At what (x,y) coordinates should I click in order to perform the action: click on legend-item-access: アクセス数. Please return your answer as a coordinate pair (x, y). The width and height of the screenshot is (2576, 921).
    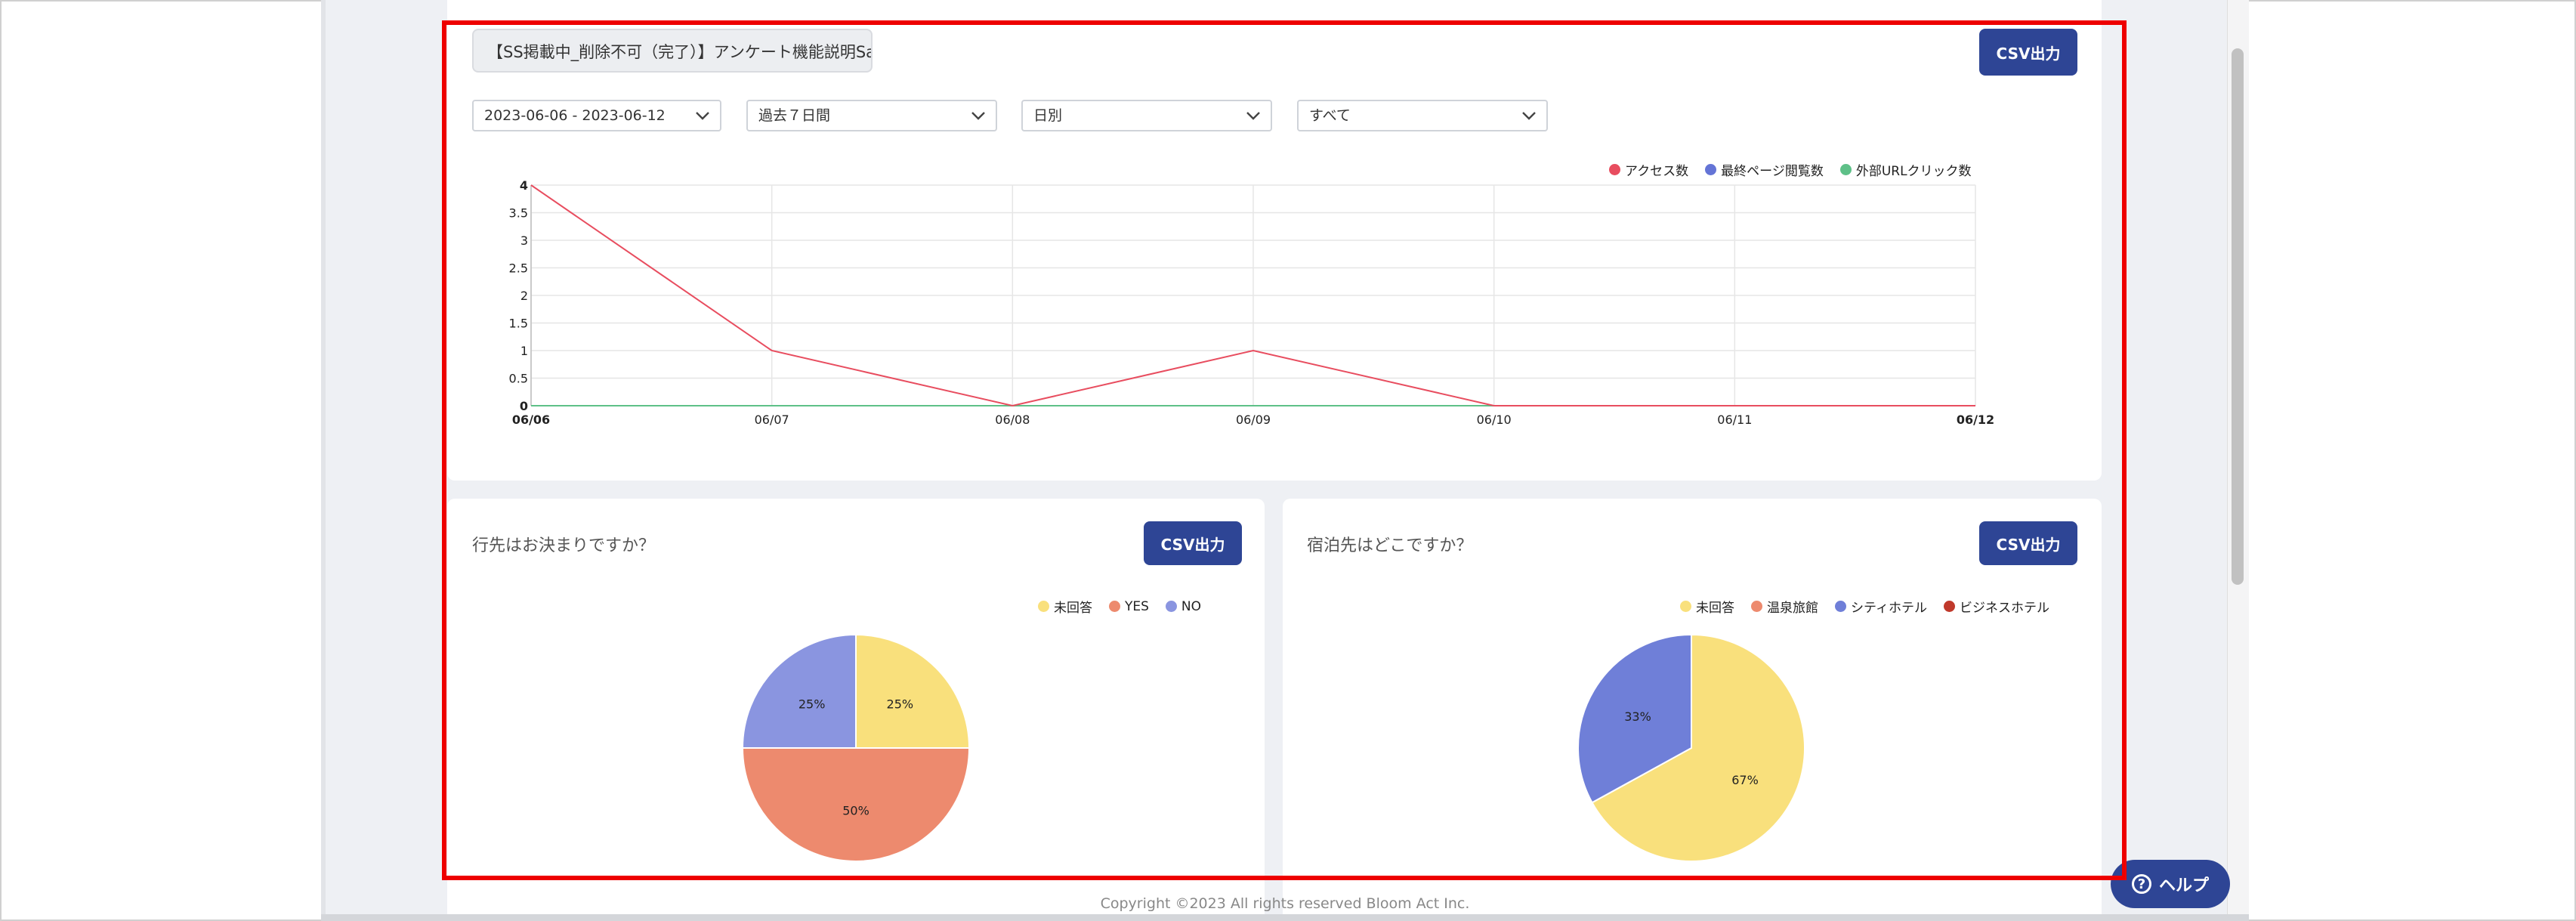
    Looking at the image, I should click on (1648, 169).